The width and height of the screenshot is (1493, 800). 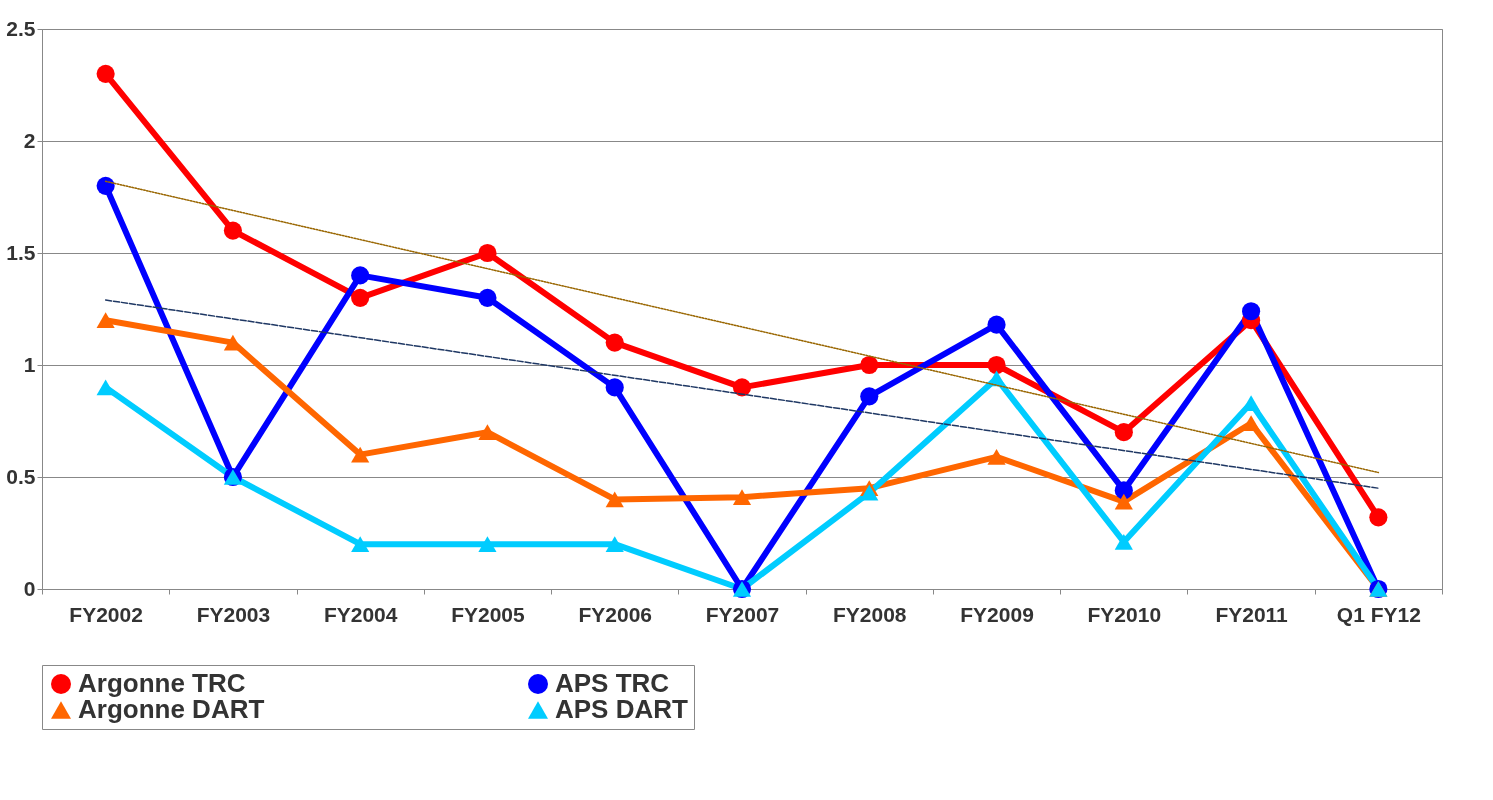 I want to click on y-tick-label: 0.5, so click(x=21, y=476).